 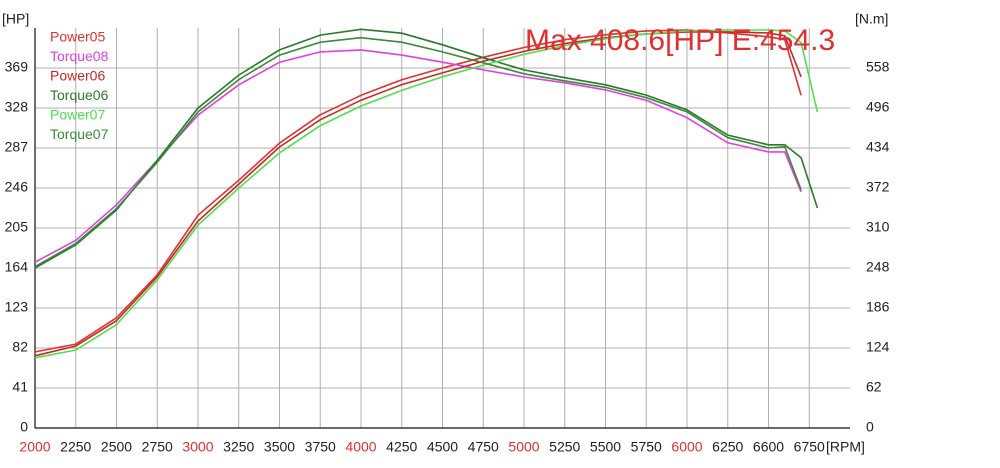 What do you see at coordinates (878, 187) in the screenshot?
I see `y2-tick-label: 372` at bounding box center [878, 187].